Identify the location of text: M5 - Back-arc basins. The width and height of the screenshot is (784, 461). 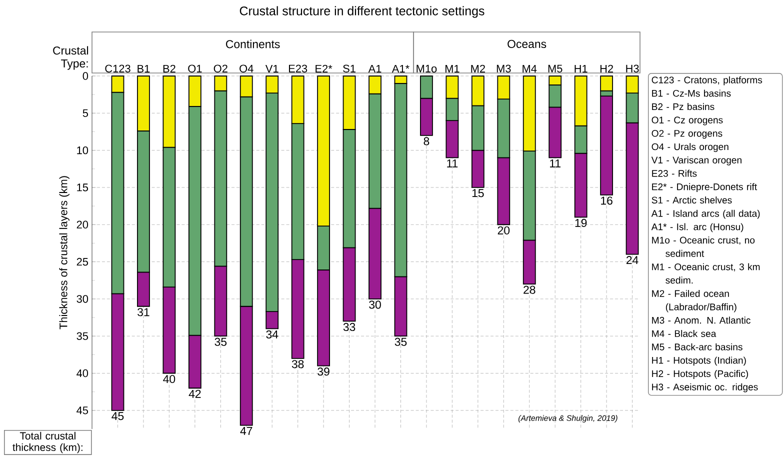
(697, 346).